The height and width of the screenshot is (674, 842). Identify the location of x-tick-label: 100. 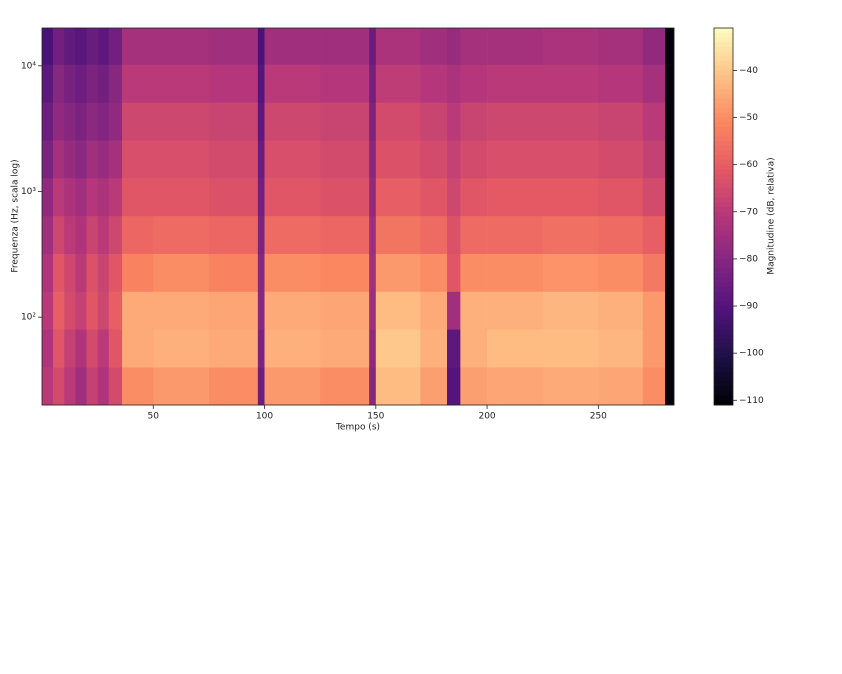
(264, 417).